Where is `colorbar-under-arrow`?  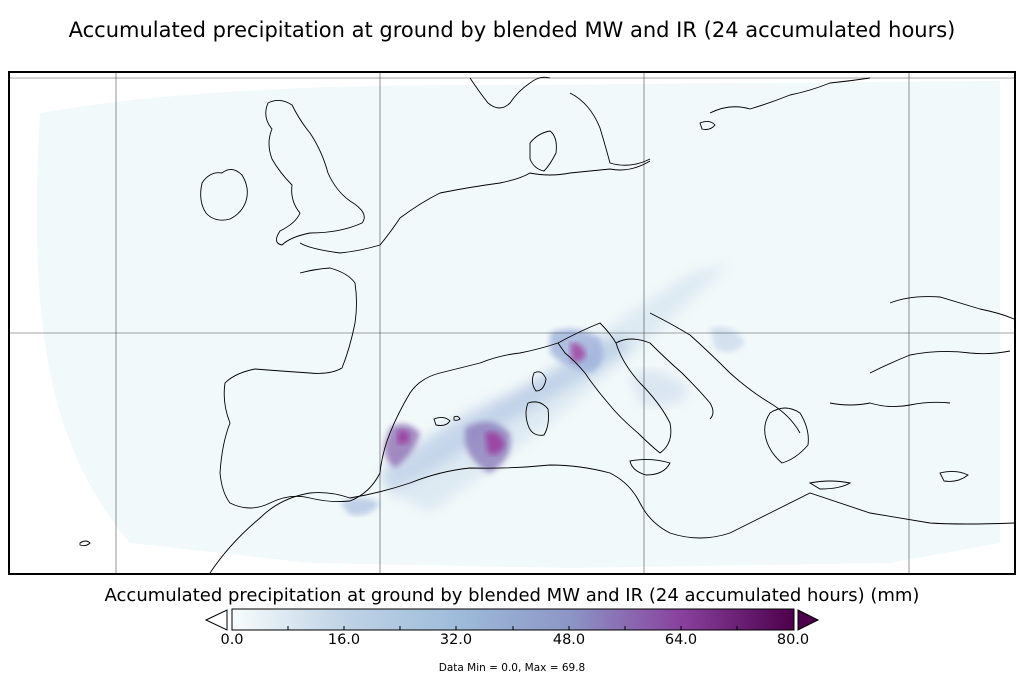
colorbar-under-arrow is located at coordinates (216, 620).